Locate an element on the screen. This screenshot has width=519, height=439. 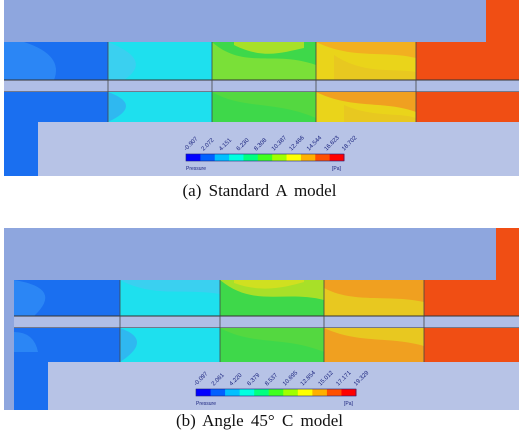
figure-b-caption: (b) Angle 45° C model is located at coordinates (259, 420).